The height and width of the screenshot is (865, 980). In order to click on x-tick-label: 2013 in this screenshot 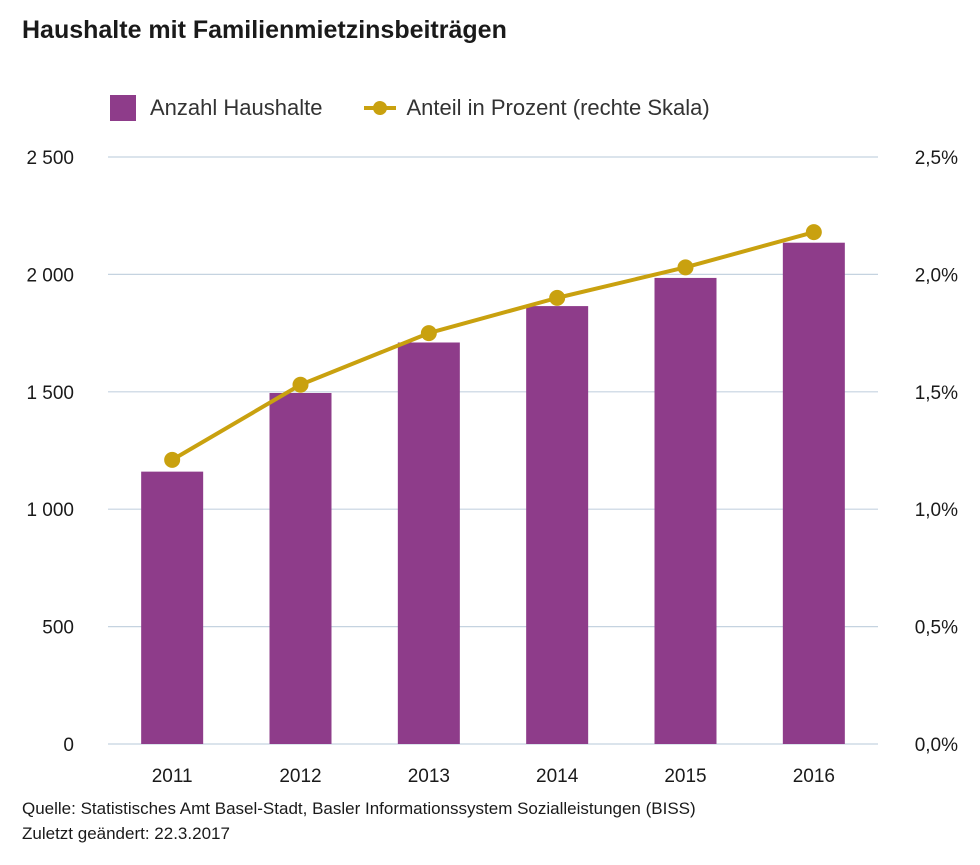, I will do `click(429, 776)`.